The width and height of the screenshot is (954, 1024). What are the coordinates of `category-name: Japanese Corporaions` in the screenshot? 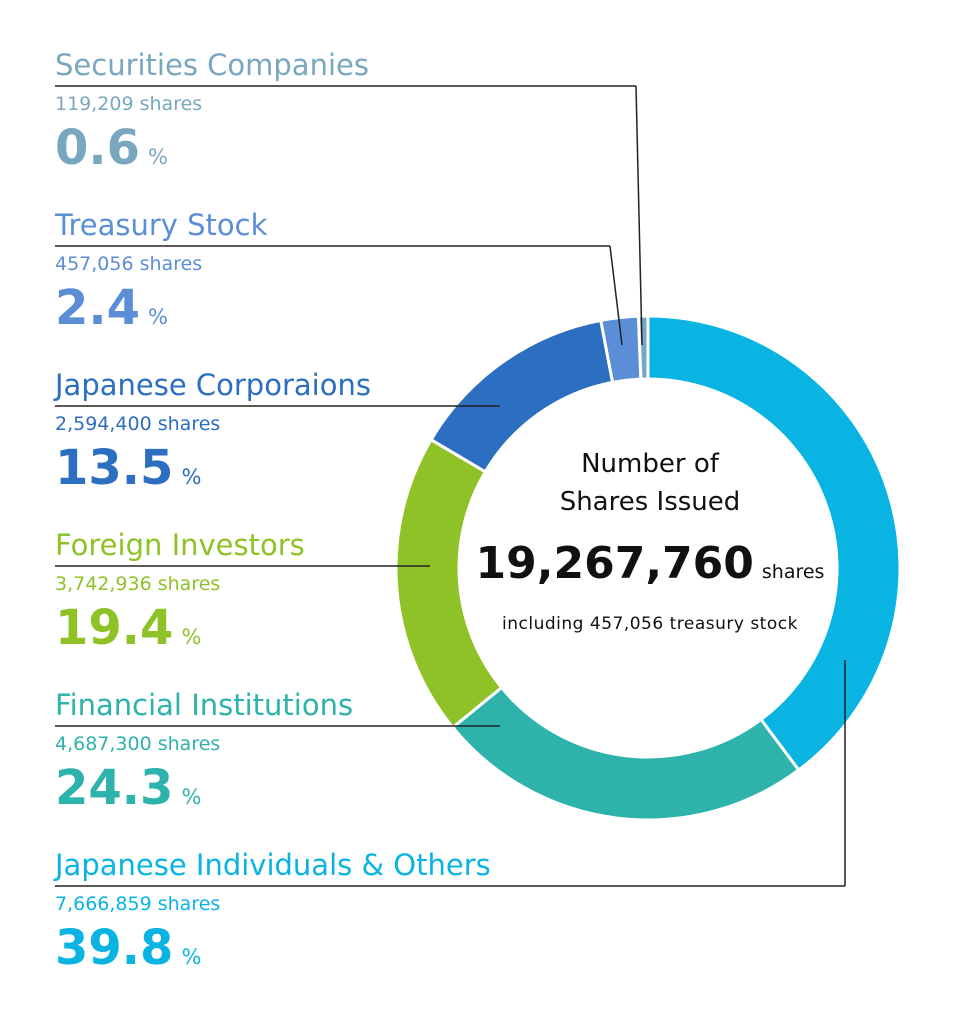 It's located at (213, 385).